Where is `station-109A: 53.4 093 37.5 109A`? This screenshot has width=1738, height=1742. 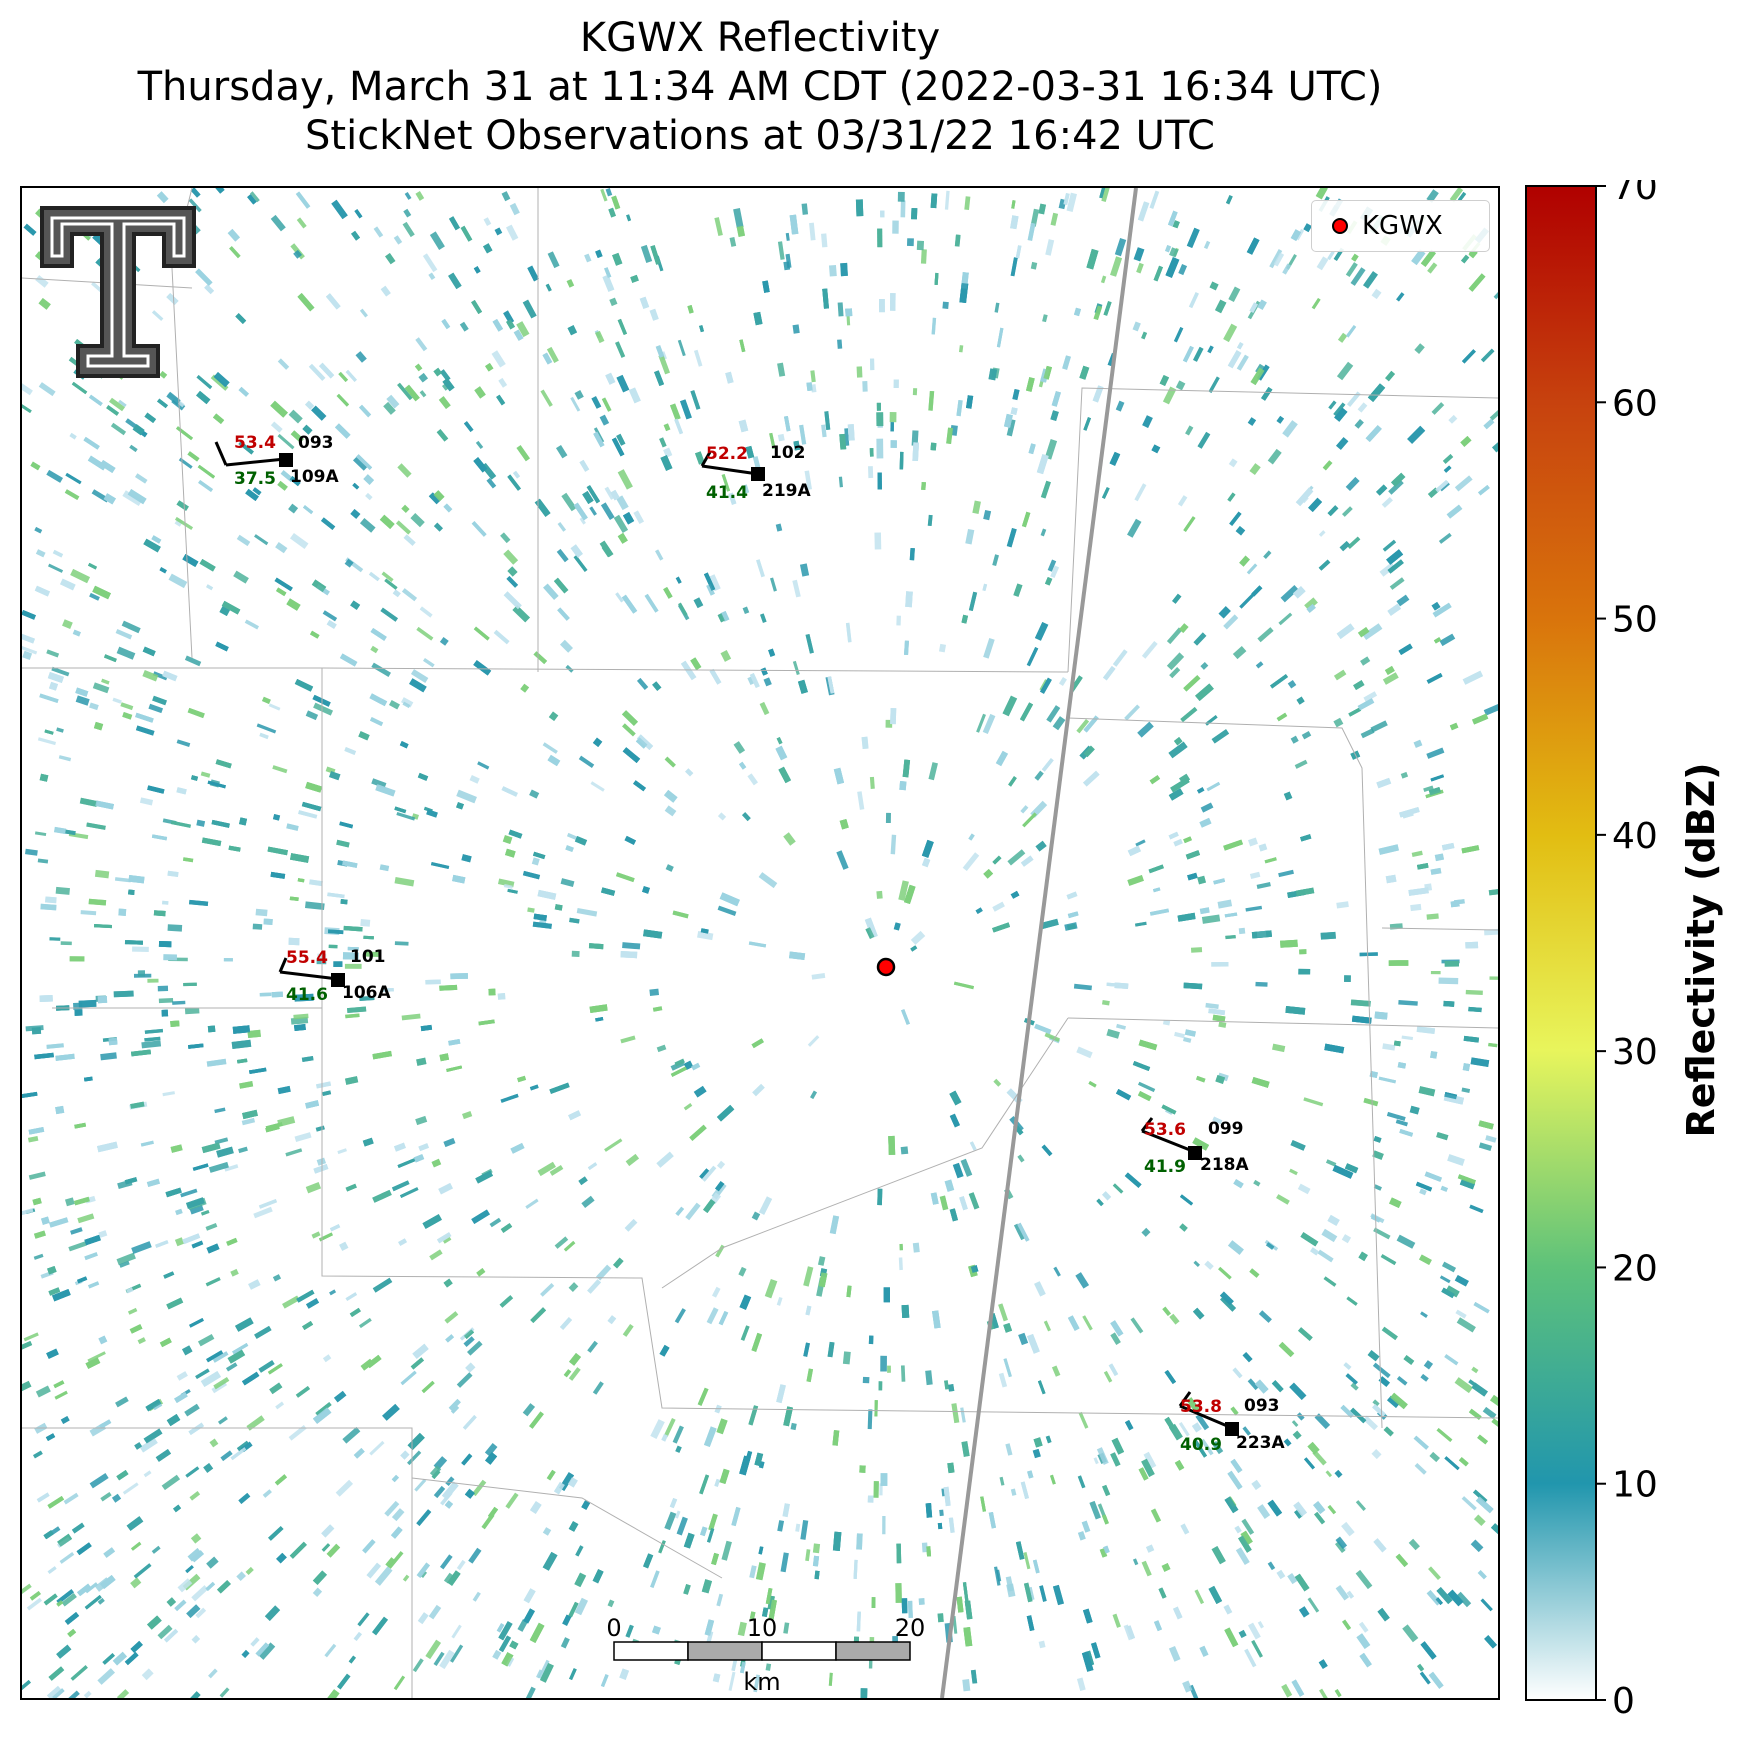 station-109A: 53.4 093 37.5 109A is located at coordinates (276, 461).